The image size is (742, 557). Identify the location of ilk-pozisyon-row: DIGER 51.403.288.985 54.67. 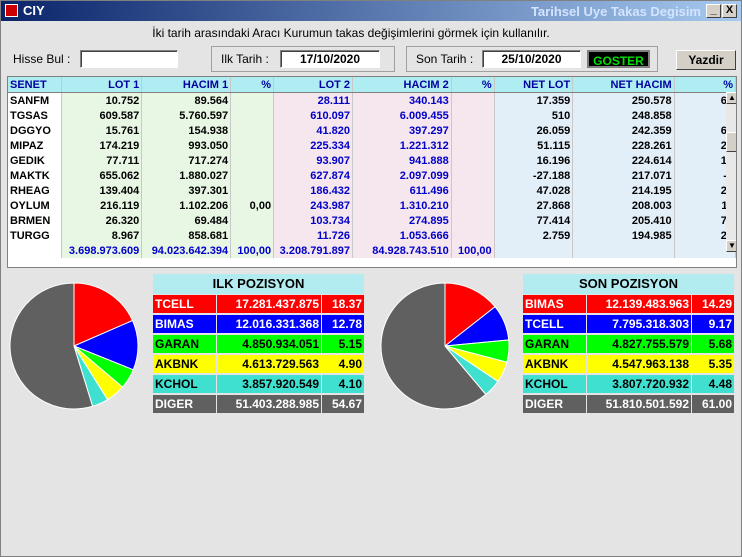
(258, 404).